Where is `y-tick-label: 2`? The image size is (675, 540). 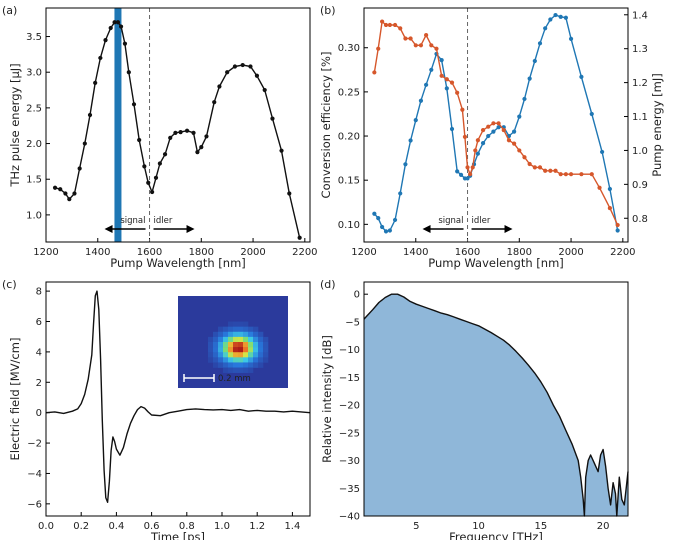 y-tick-label: 2 is located at coordinates (39, 383).